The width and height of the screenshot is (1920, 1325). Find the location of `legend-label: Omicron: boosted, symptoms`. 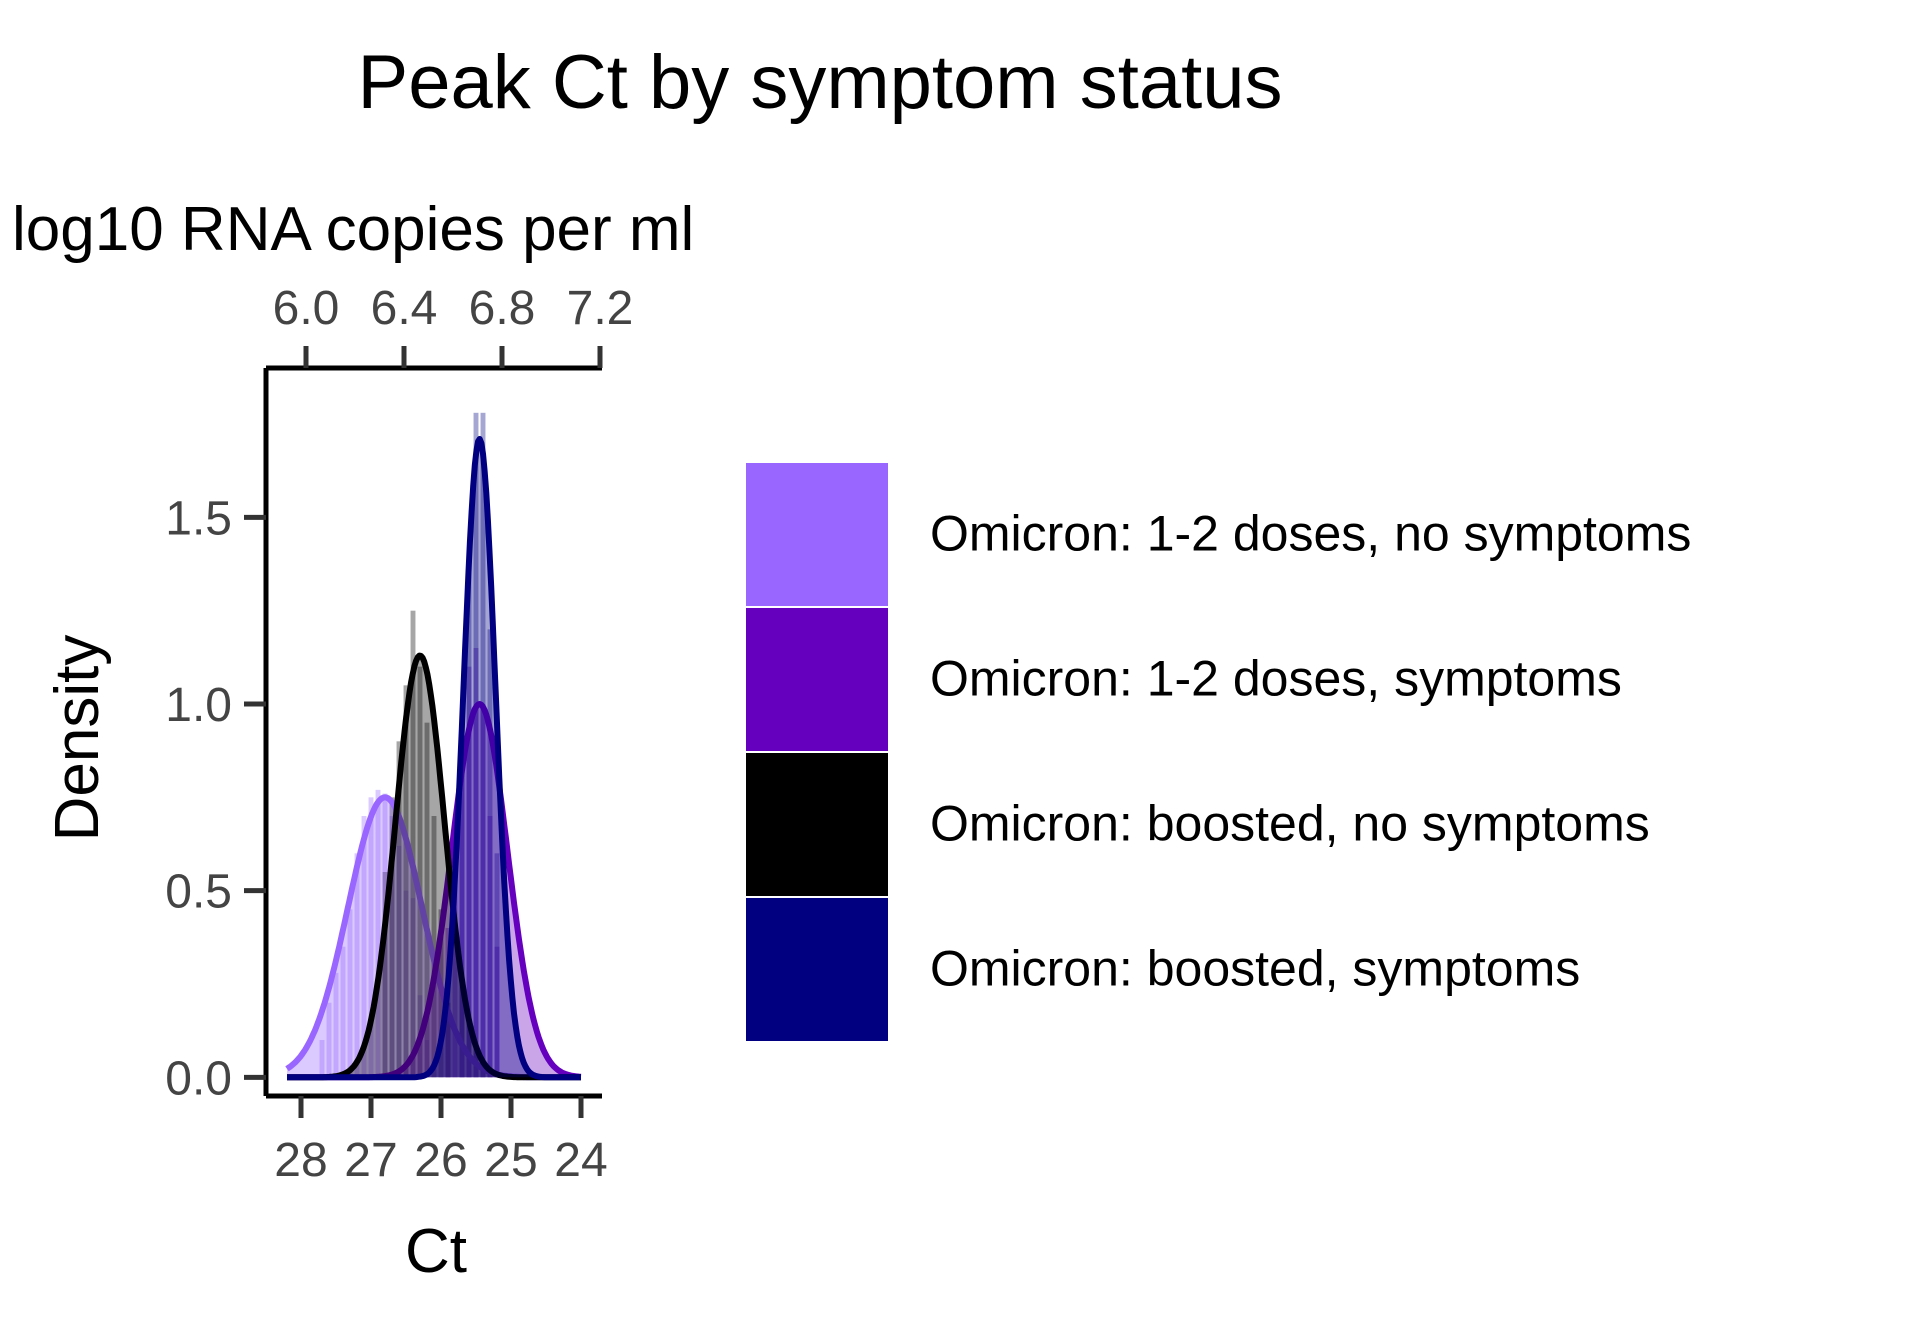

legend-label: Omicron: boosted, symptoms is located at coordinates (1255, 969).